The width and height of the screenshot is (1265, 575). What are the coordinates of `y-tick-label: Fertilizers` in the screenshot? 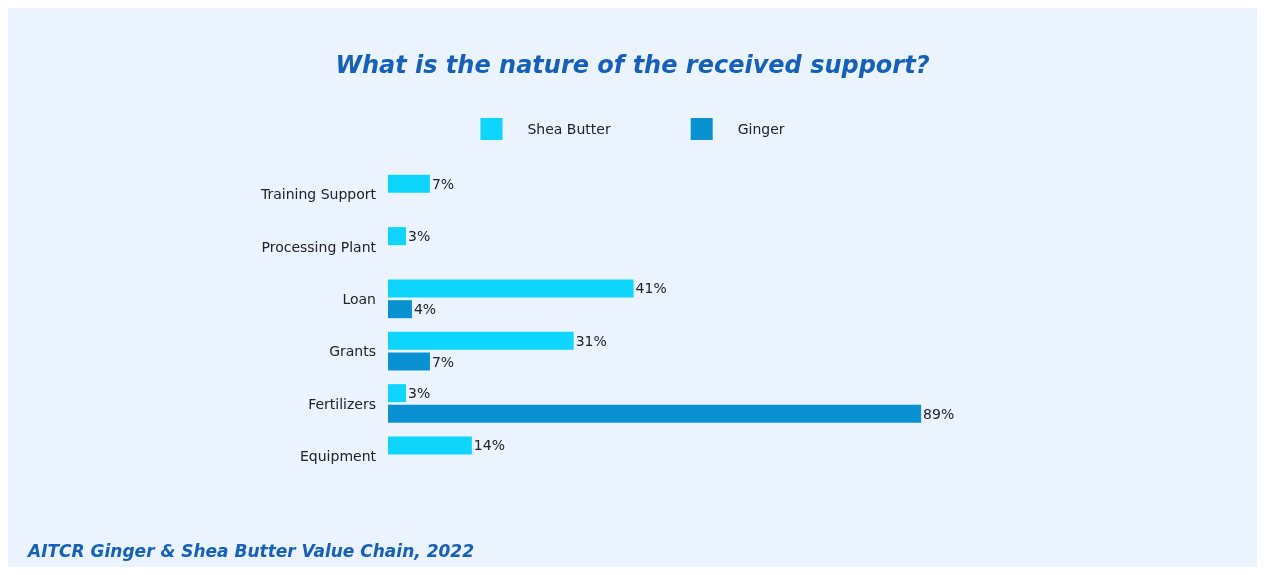 It's located at (342, 403).